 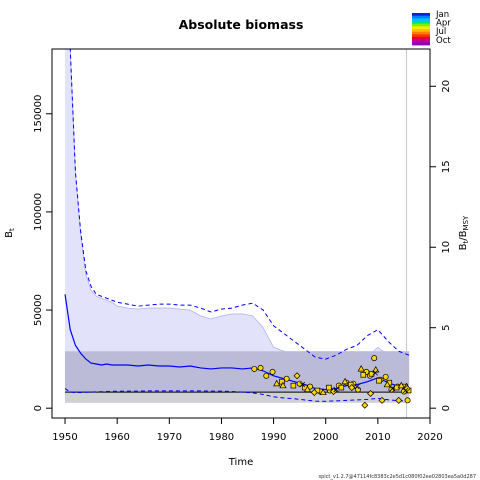 What do you see at coordinates (442, 15) in the screenshot?
I see `legend-label-jan: Jan` at bounding box center [442, 15].